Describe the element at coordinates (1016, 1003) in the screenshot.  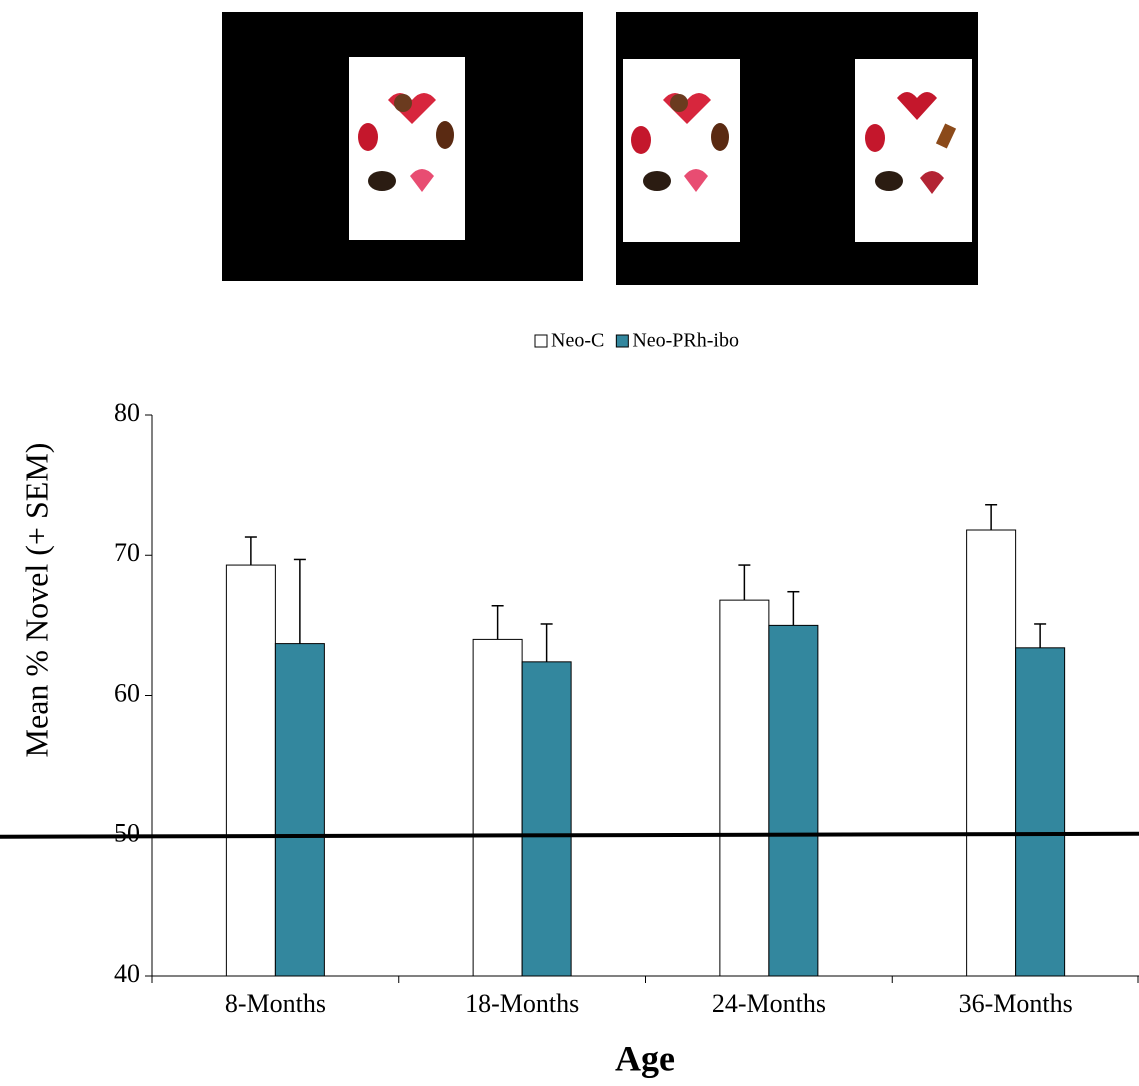
I see `x-tick-label: 36-Months` at that location.